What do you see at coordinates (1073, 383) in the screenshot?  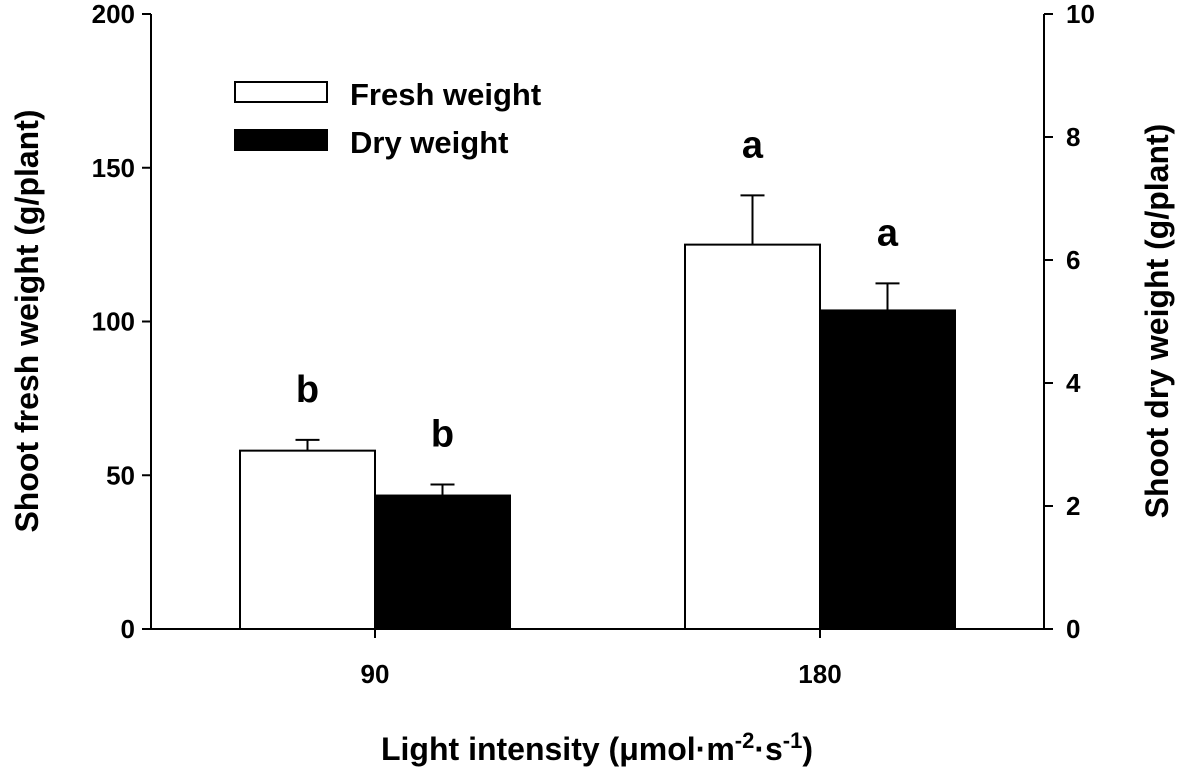 I see `y-tick-label-right: 4` at bounding box center [1073, 383].